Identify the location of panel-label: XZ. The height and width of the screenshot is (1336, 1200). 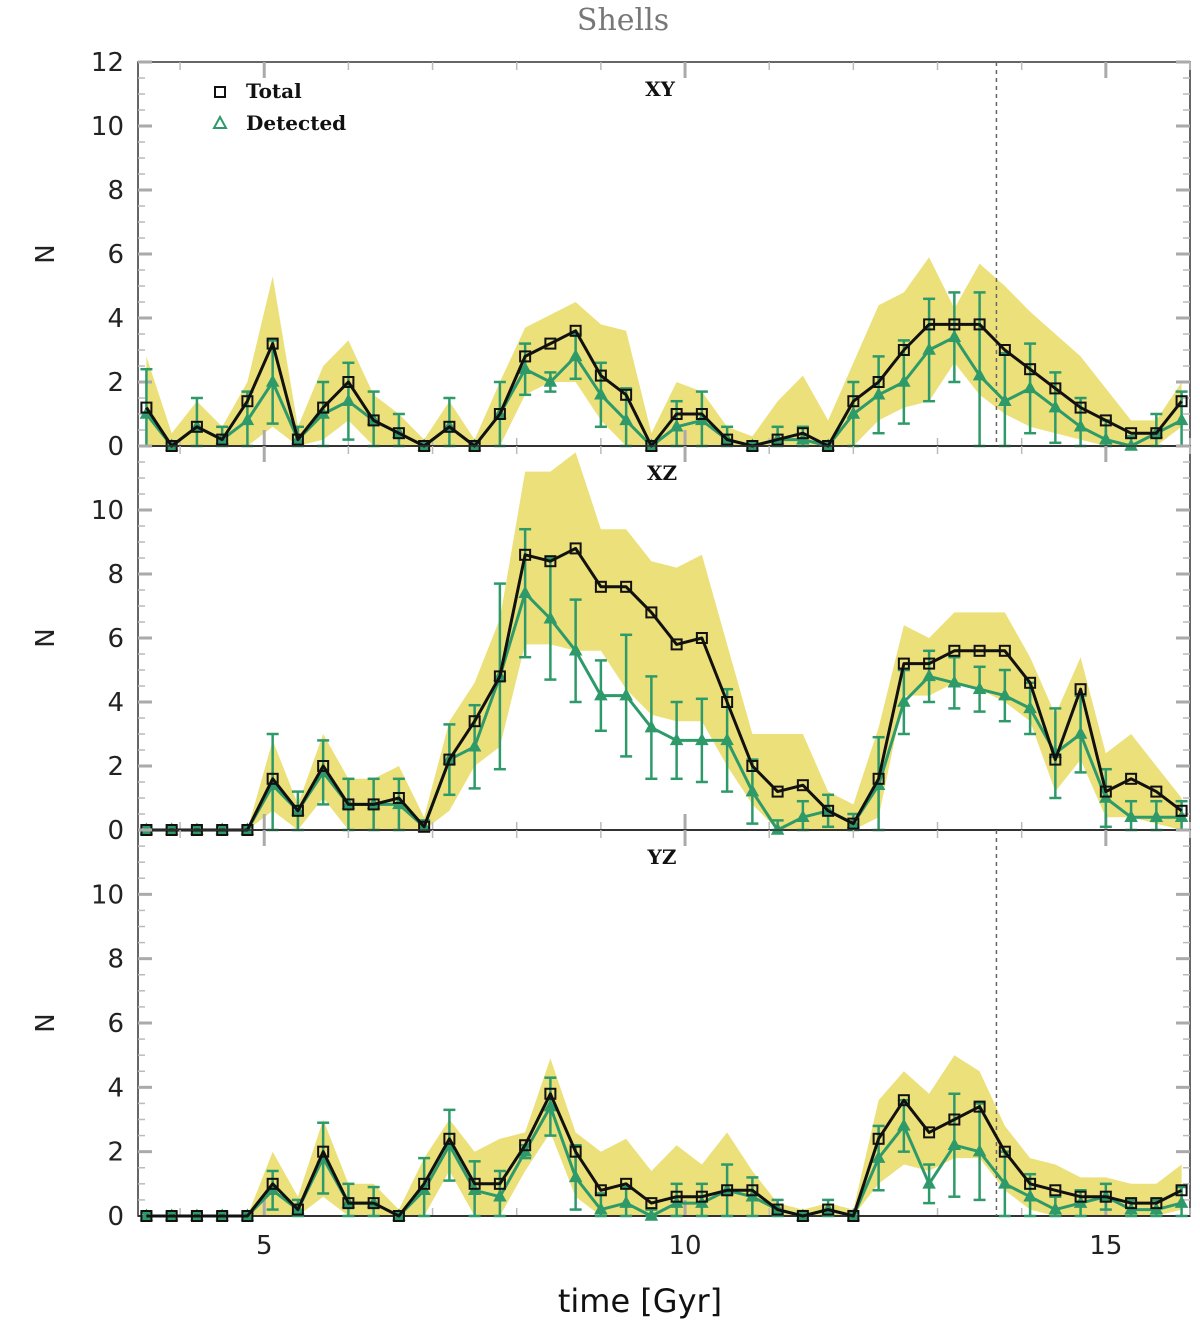
(662, 473).